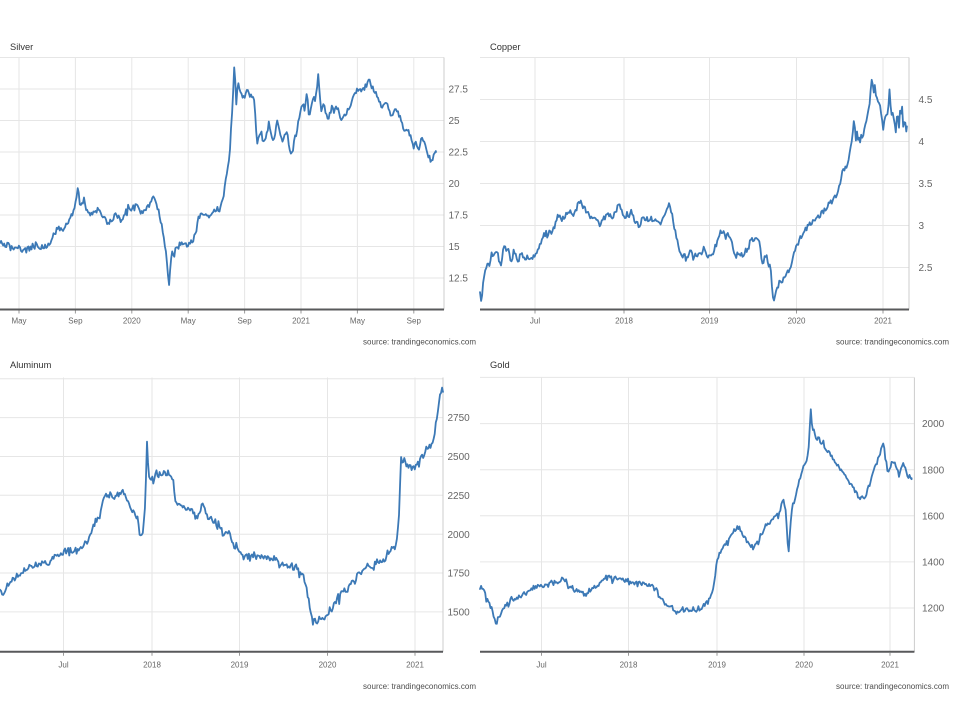  Describe the element at coordinates (926, 184) in the screenshot. I see `svg-text: 3.5` at that location.